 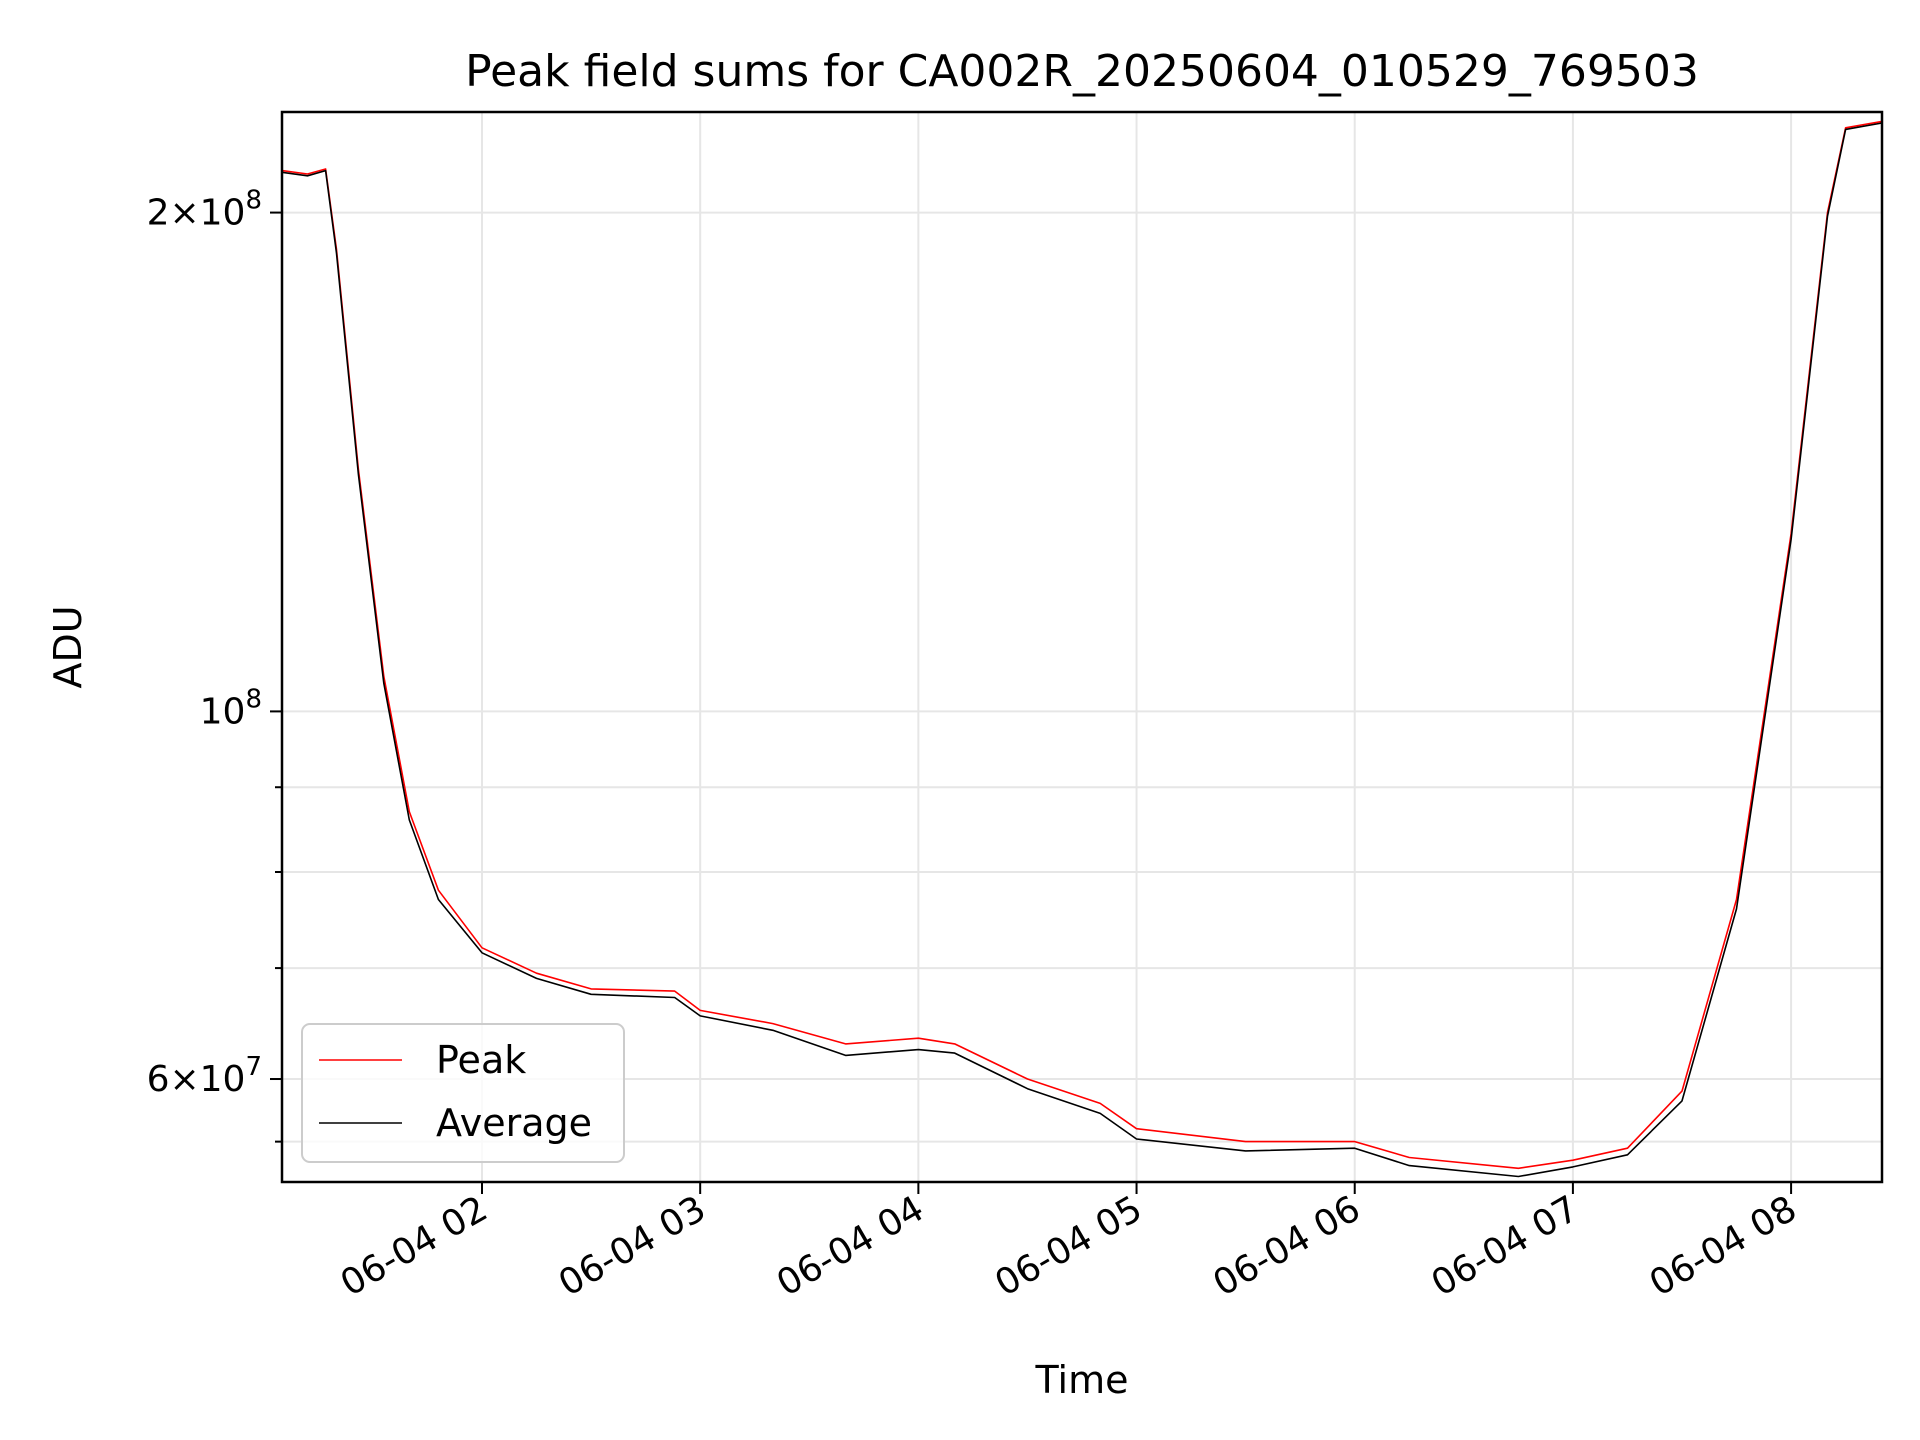 What do you see at coordinates (204, 1076) in the screenshot?
I see `y-tick-label: 6×107` at bounding box center [204, 1076].